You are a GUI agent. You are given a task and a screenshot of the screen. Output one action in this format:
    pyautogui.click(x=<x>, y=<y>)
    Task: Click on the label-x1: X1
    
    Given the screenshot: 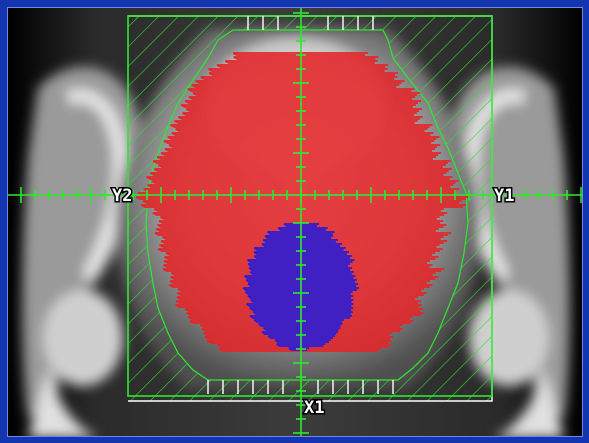 What is the action you would take?
    pyautogui.click(x=314, y=408)
    